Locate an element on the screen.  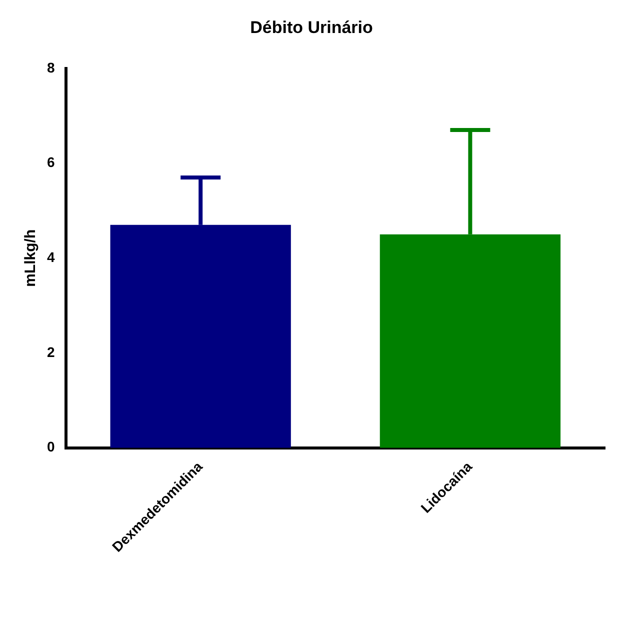
y-tick-label: 6 is located at coordinates (50, 162).